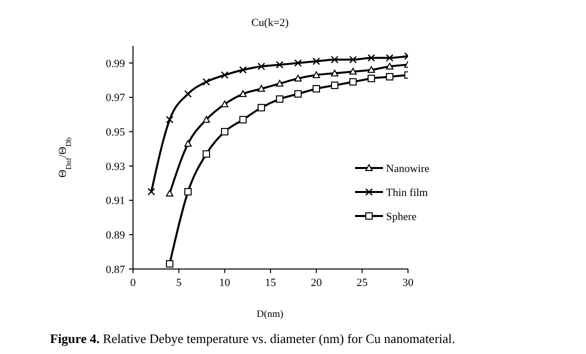  What do you see at coordinates (116, 270) in the screenshot?
I see `y-tick-label: 0.87` at bounding box center [116, 270].